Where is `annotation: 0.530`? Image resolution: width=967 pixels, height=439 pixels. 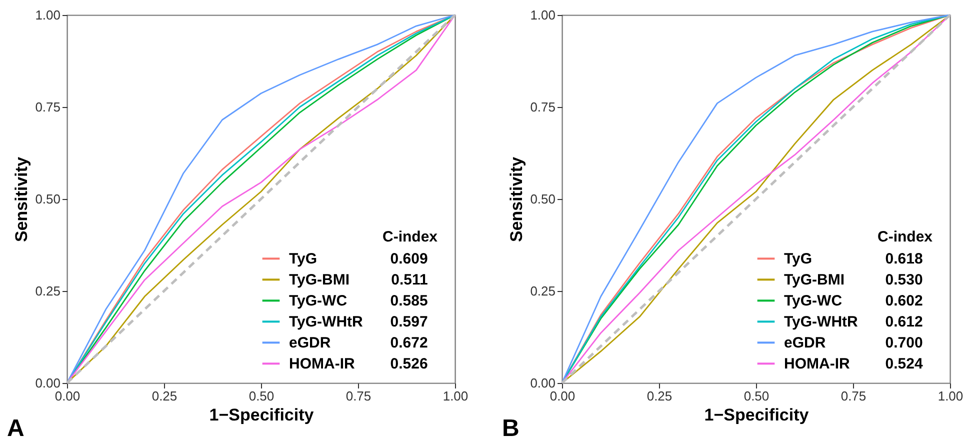 annotation: 0.530 is located at coordinates (904, 280).